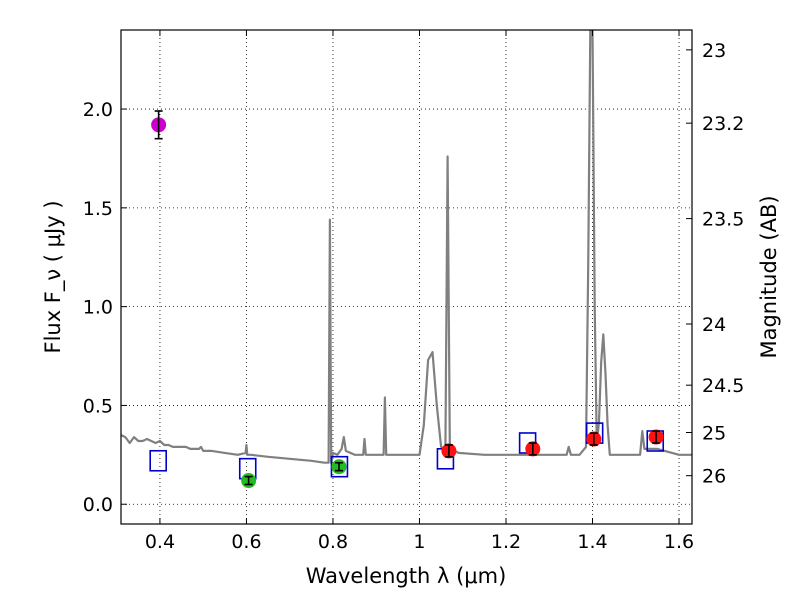 This screenshot has height=600, width=800. I want to click on x-tick-label: 1, so click(419, 542).